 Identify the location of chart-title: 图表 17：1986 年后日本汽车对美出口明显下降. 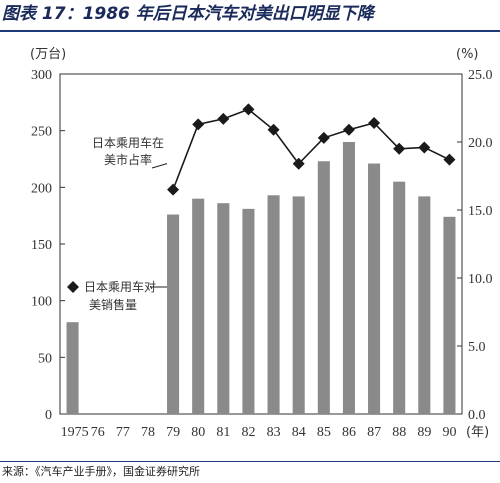
(188, 14).